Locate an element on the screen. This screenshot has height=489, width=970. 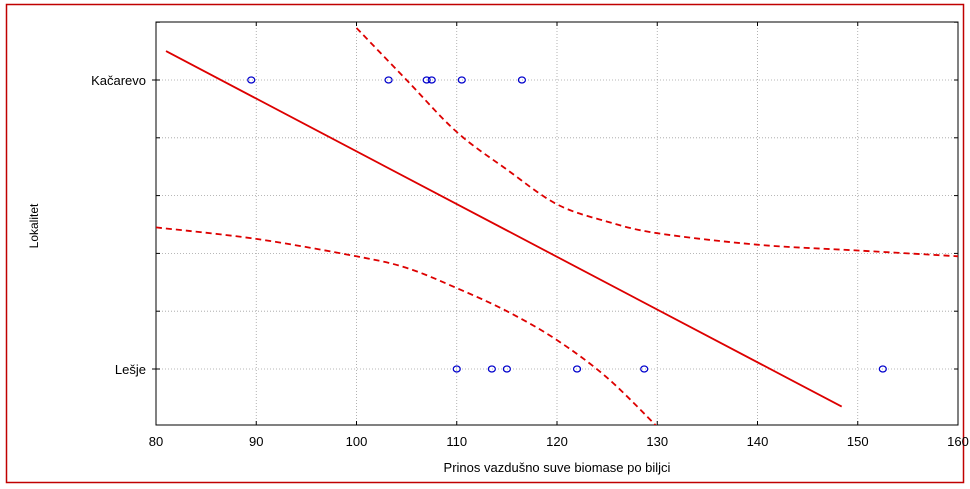
x-tick-label: 120 is located at coordinates (557, 441).